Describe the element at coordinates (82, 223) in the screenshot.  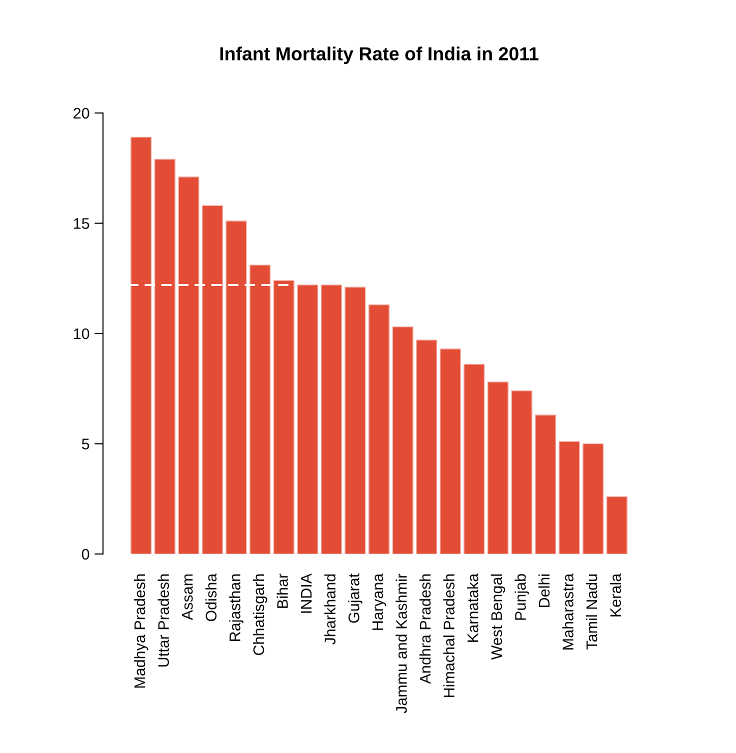
I see `y-tick-label: 15` at that location.